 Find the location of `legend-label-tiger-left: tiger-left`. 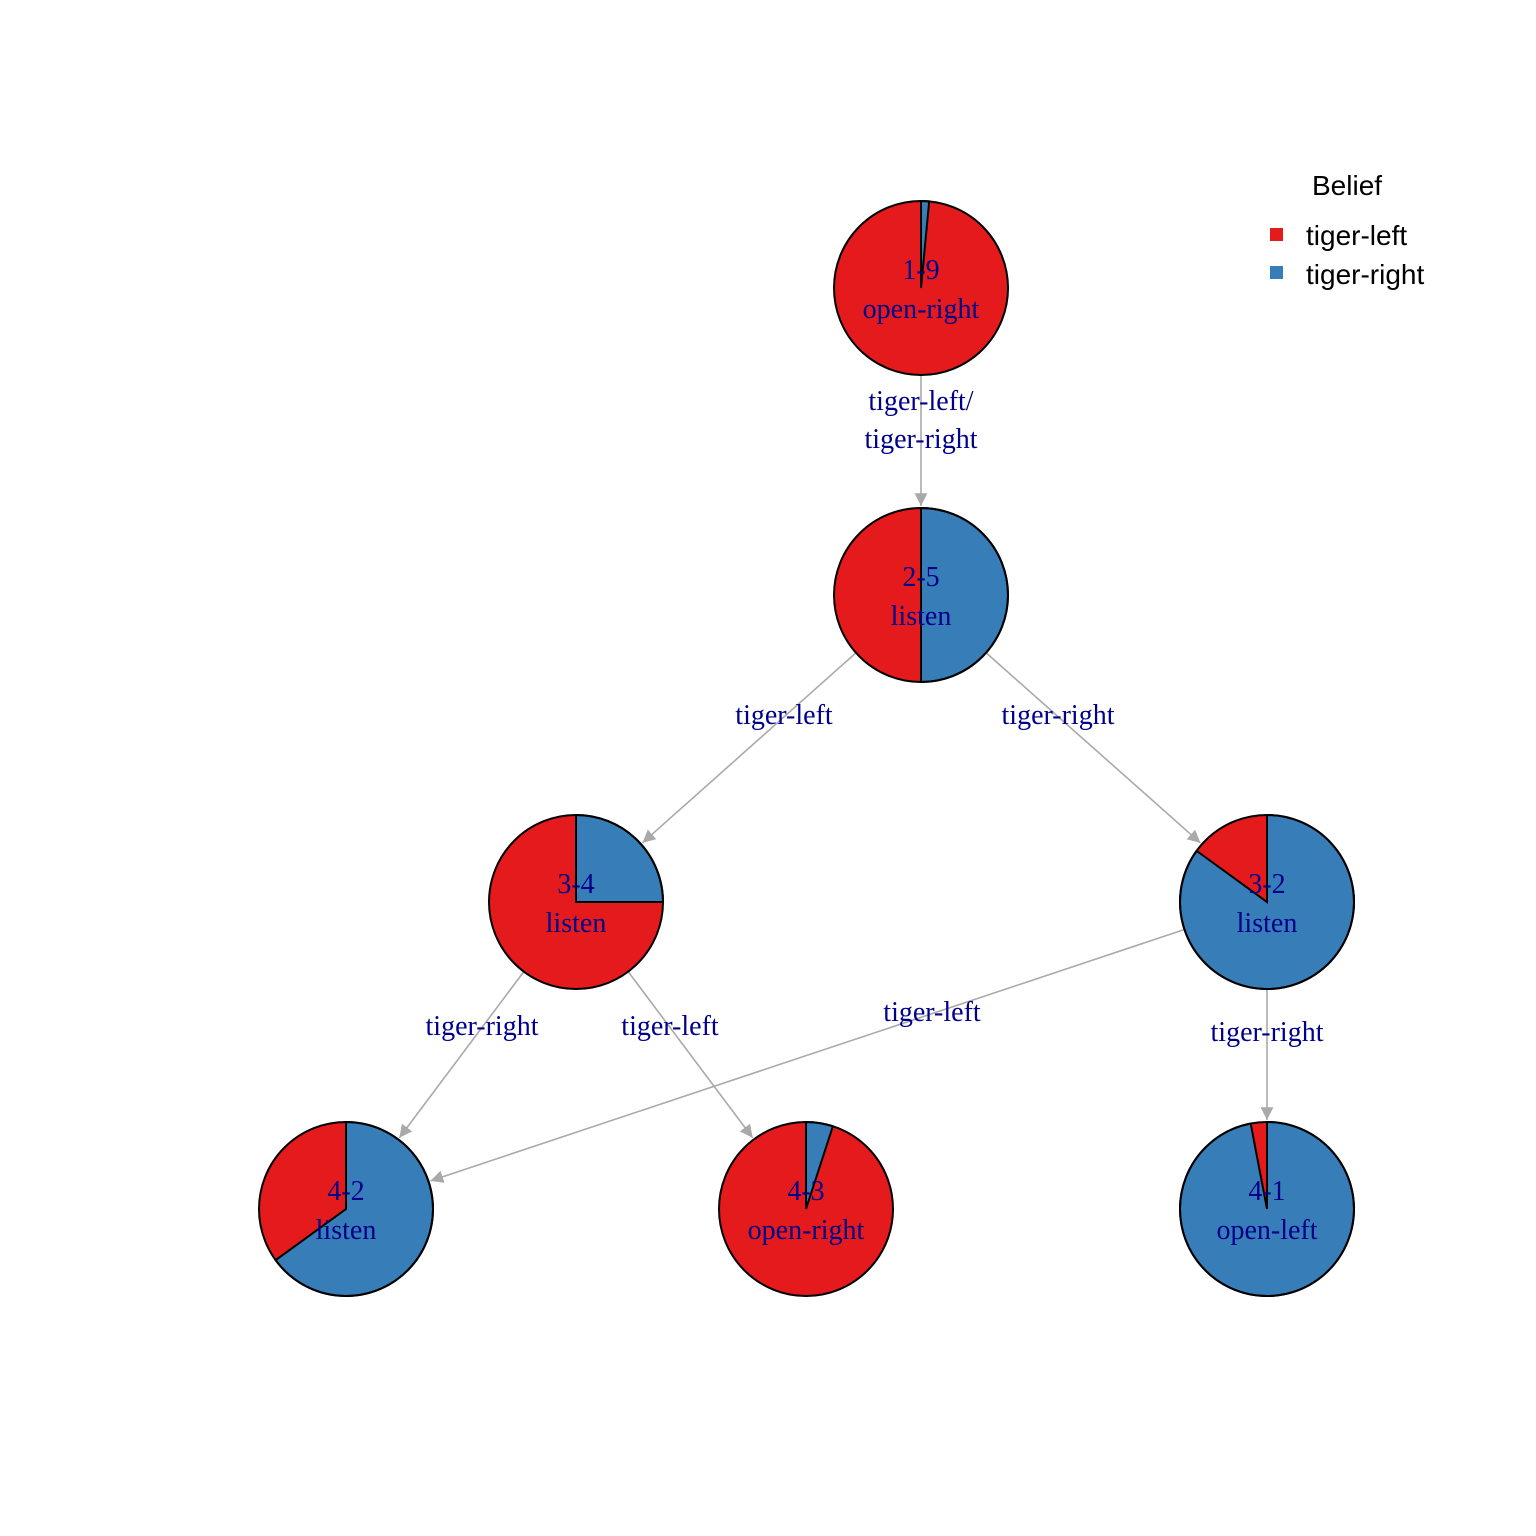

legend-label-tiger-left: tiger-left is located at coordinates (1356, 235).